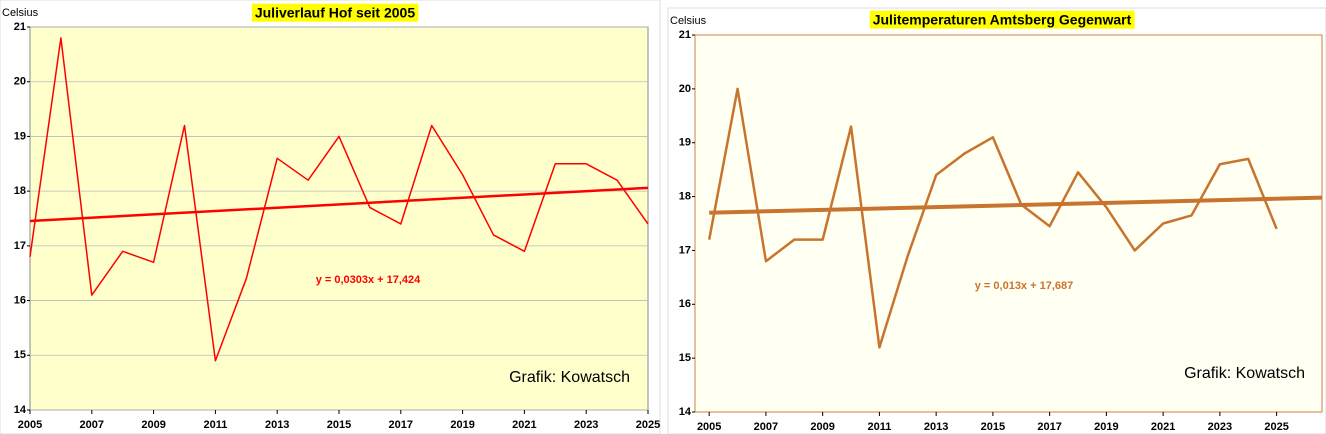 The width and height of the screenshot is (1326, 434). I want to click on chart-title: Juliverlauf Hof seit 2005, so click(335, 13).